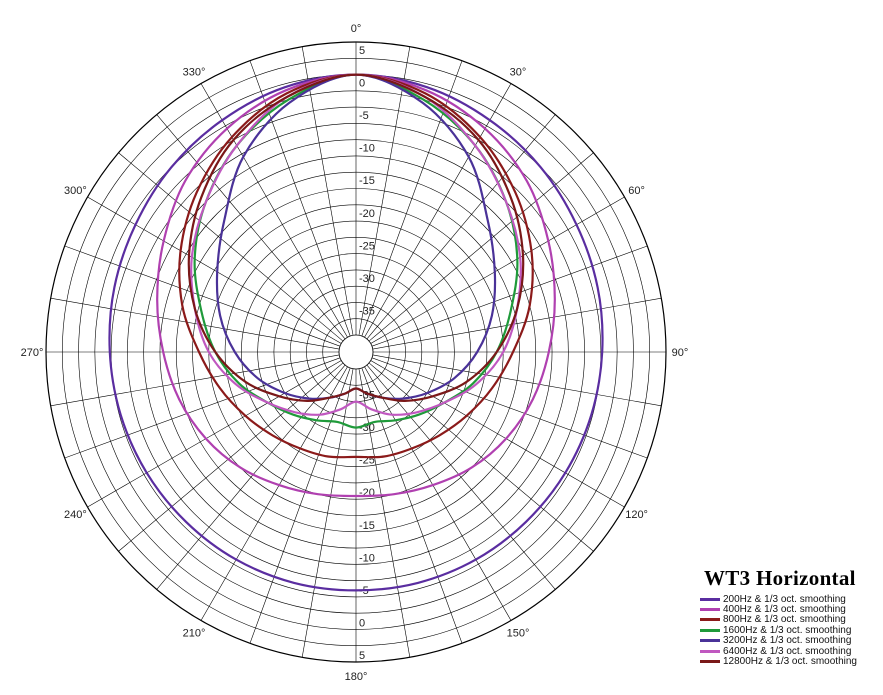 The image size is (883, 695). Describe the element at coordinates (787, 651) in the screenshot. I see `legend-label: 6400Hz & 1/3 oct. smoothing` at that location.